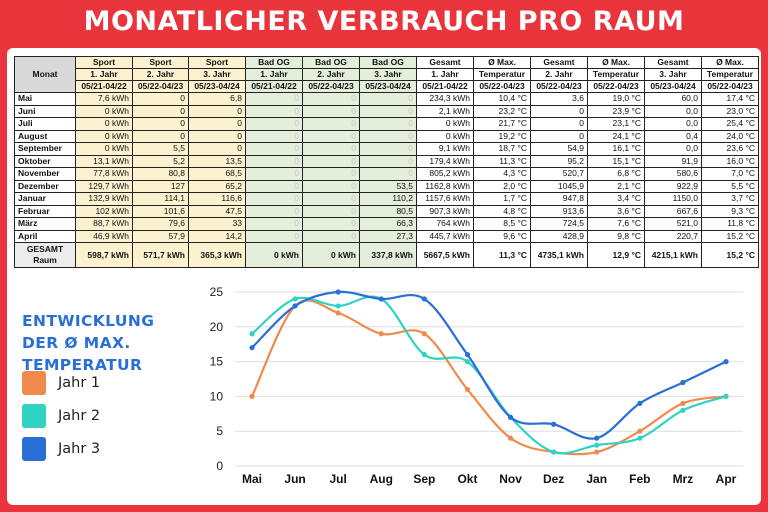 Image resolution: width=768 pixels, height=512 pixels. What do you see at coordinates (673, 86) in the screenshot?
I see `table-header-cell: 05/23-04/24` at bounding box center [673, 86].